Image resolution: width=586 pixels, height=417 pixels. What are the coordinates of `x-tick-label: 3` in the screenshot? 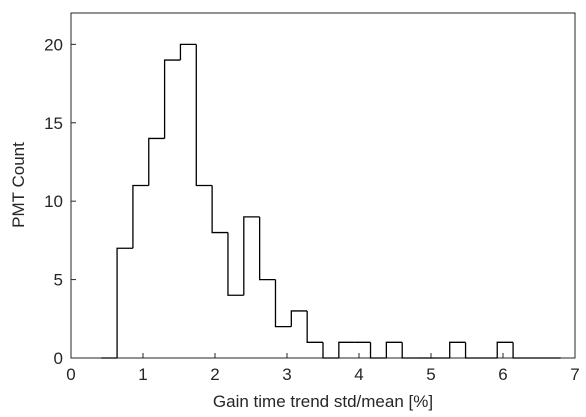 It's located at (286, 374).